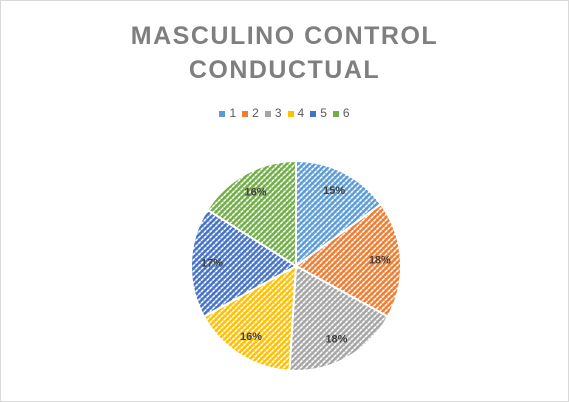 The image size is (569, 402). Describe the element at coordinates (341, 113) in the screenshot. I see `legend-item: 6` at that location.